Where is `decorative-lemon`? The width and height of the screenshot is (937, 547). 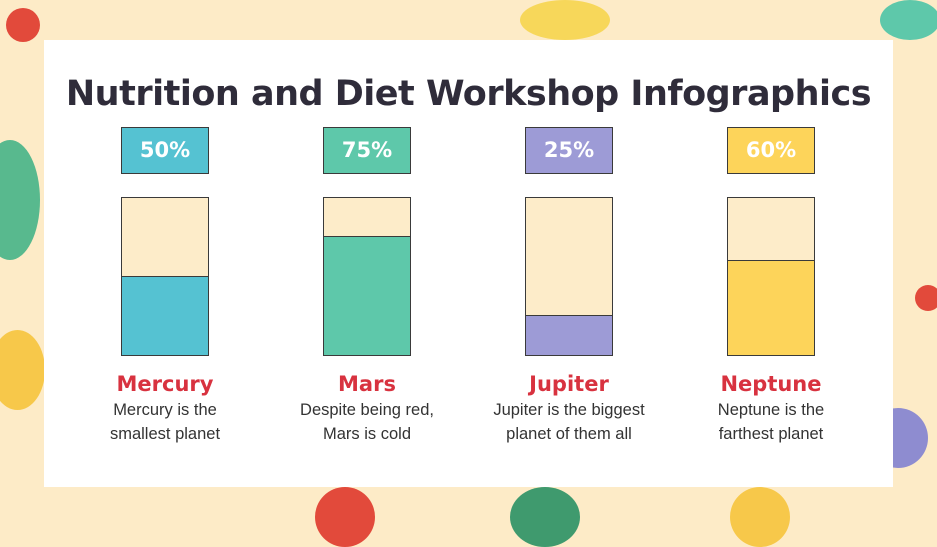 decorative-lemon is located at coordinates (22, 370).